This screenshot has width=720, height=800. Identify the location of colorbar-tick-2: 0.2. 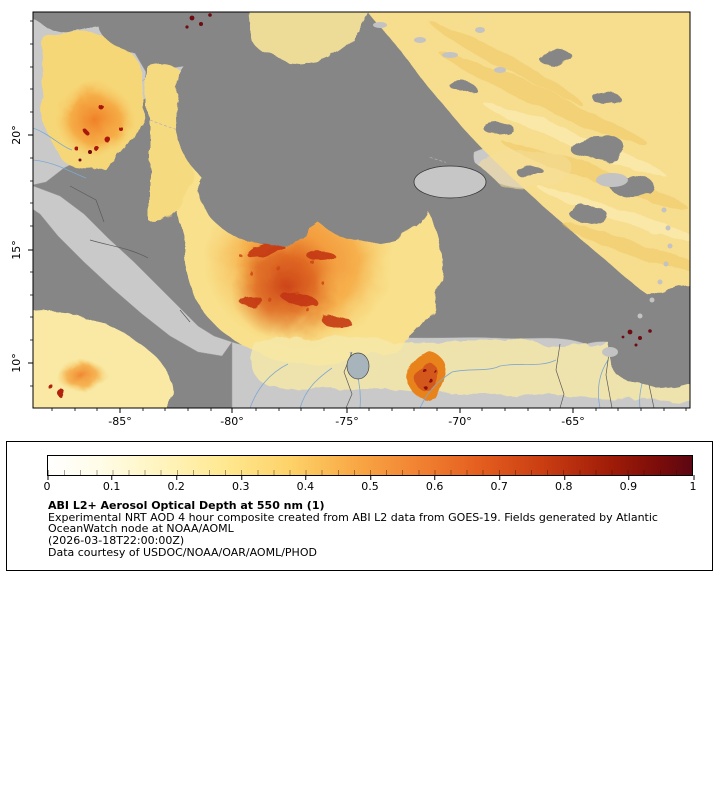
(176, 484).